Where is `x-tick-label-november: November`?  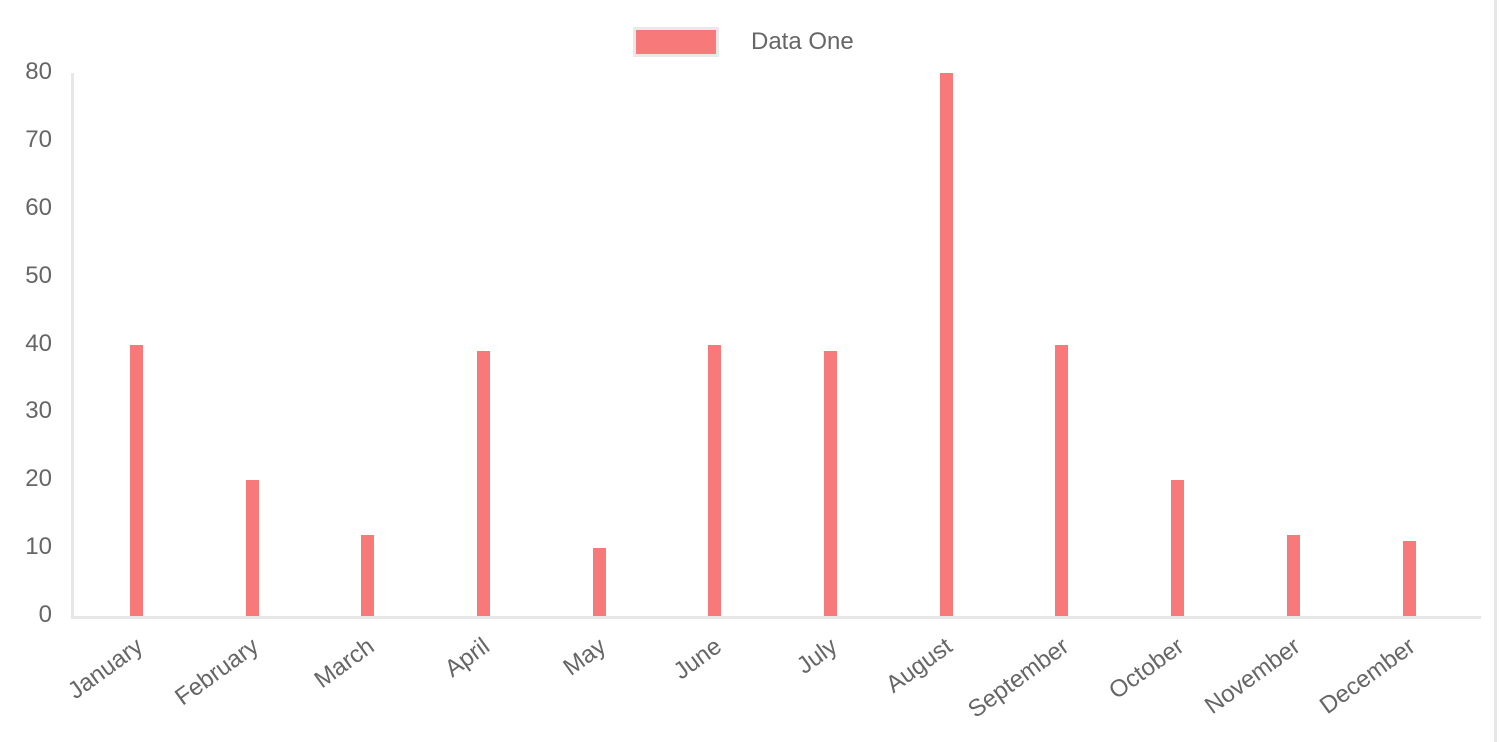 x-tick-label-november: November is located at coordinates (1252, 676).